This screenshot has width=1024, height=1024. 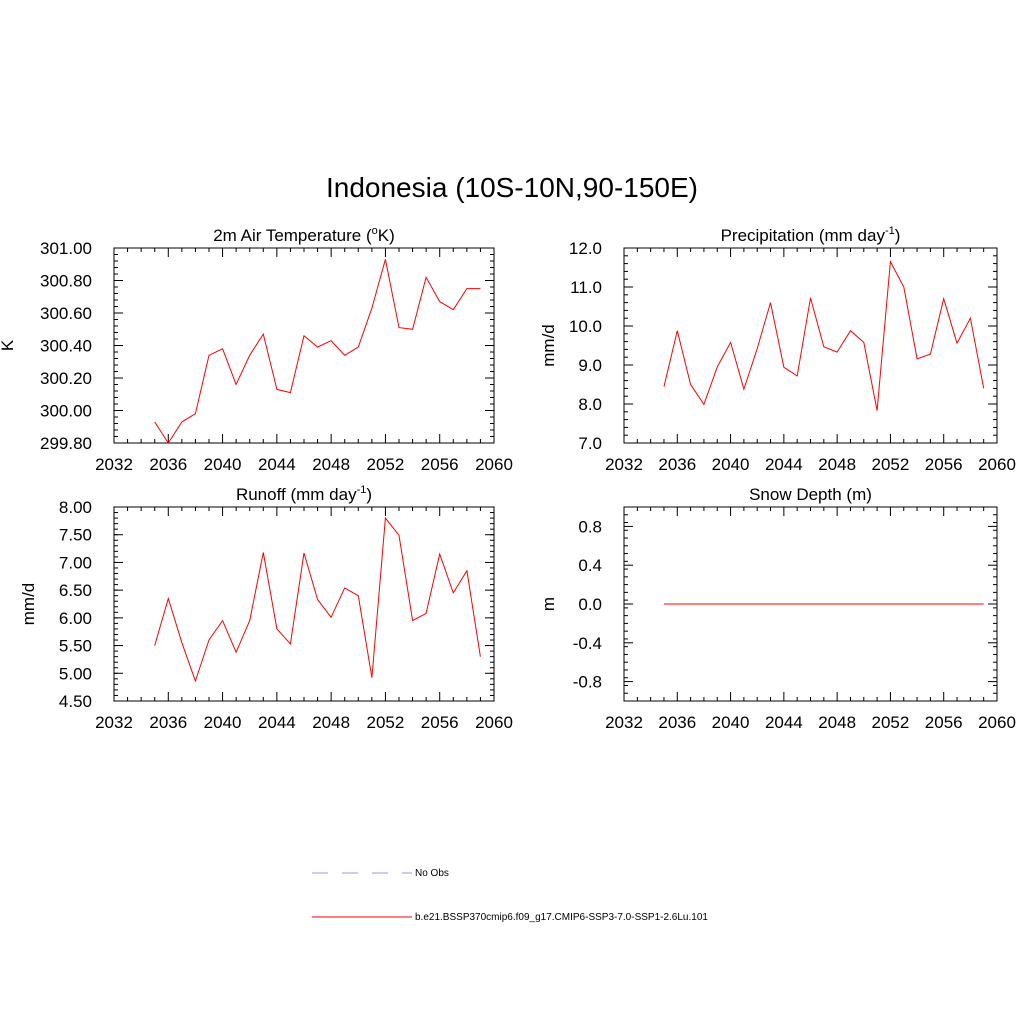 What do you see at coordinates (590, 526) in the screenshot?
I see `y-tick-label: 0.8` at bounding box center [590, 526].